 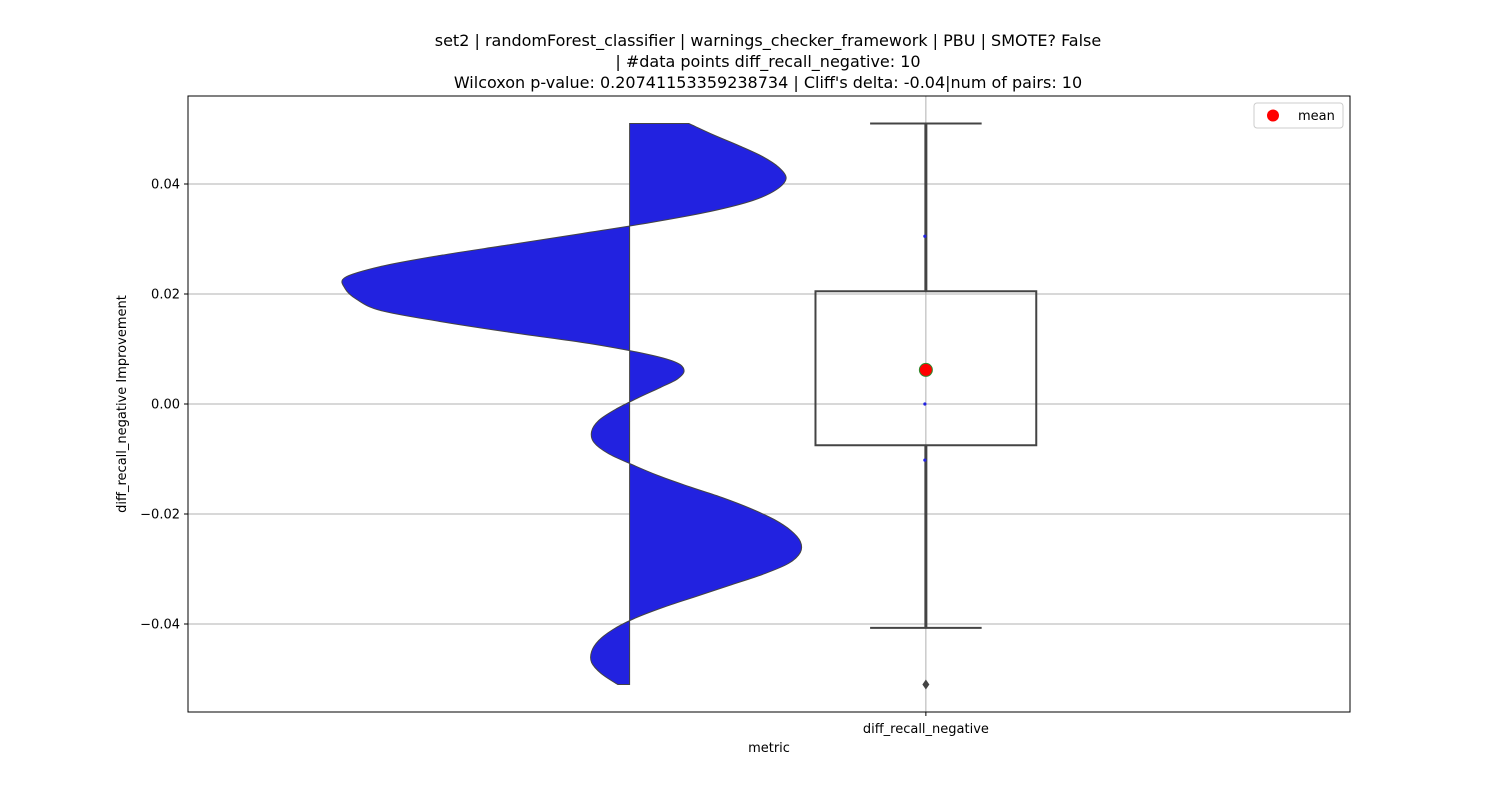 What do you see at coordinates (926, 729) in the screenshot?
I see `x-tick-label: diff_recall_negative` at bounding box center [926, 729].